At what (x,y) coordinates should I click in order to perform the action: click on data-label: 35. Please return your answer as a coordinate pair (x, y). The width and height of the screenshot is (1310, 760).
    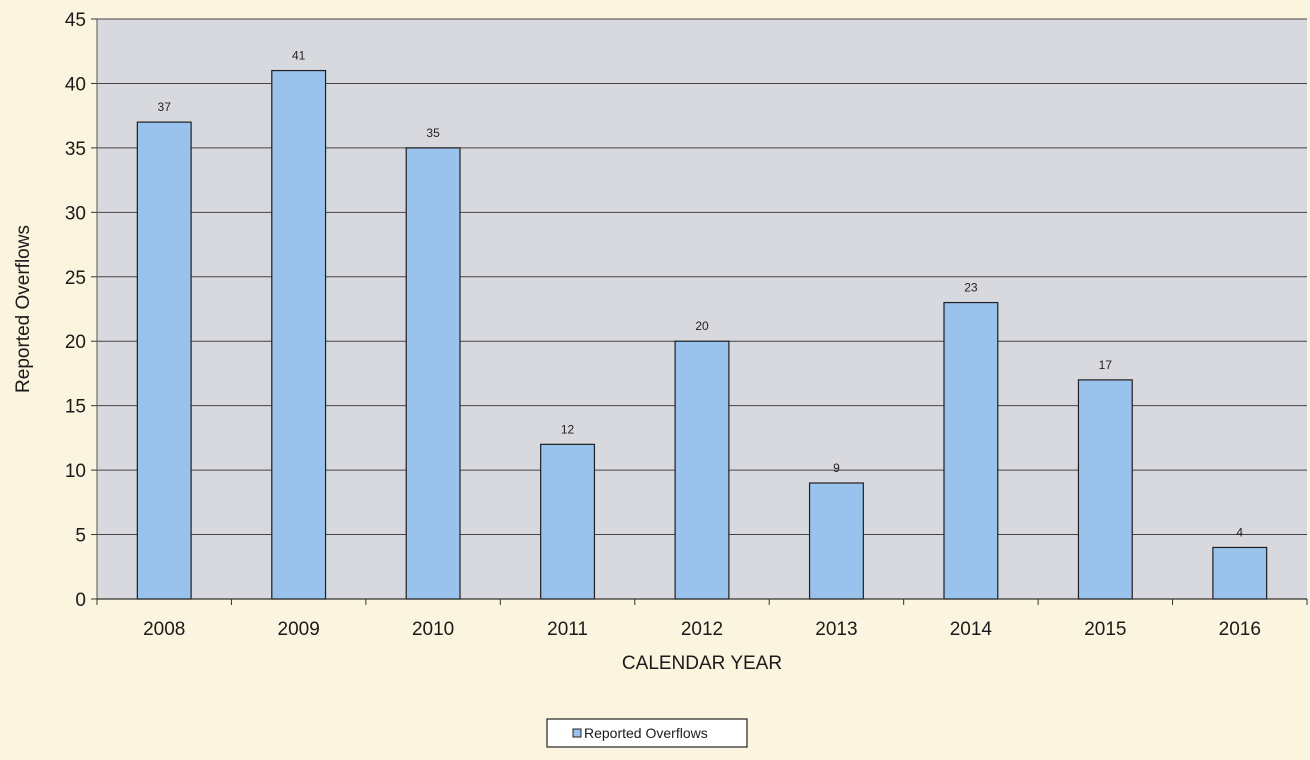
    Looking at the image, I should click on (433, 133).